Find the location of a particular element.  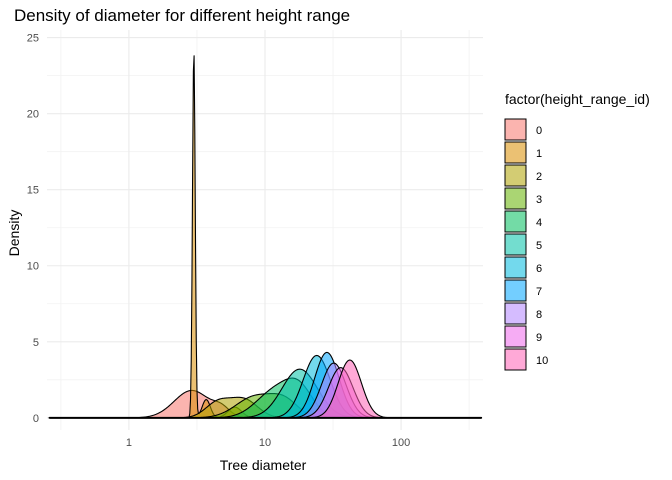

legend-label-0: 0 is located at coordinates (539, 131).